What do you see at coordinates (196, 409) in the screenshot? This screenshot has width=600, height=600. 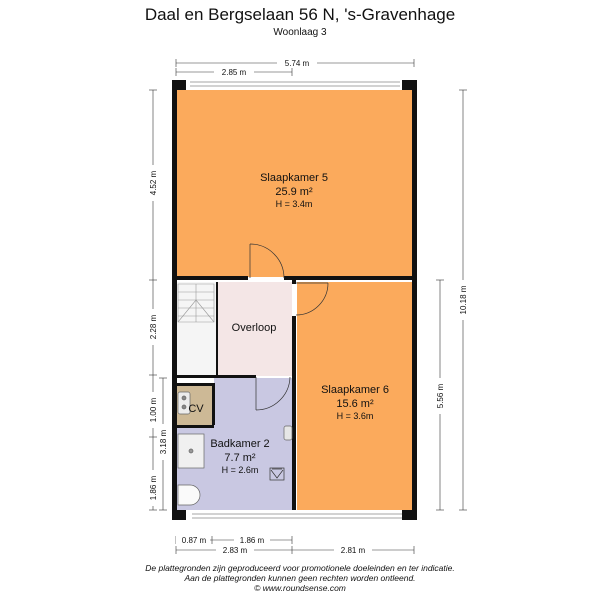 I see `label-cv: CV` at bounding box center [196, 409].